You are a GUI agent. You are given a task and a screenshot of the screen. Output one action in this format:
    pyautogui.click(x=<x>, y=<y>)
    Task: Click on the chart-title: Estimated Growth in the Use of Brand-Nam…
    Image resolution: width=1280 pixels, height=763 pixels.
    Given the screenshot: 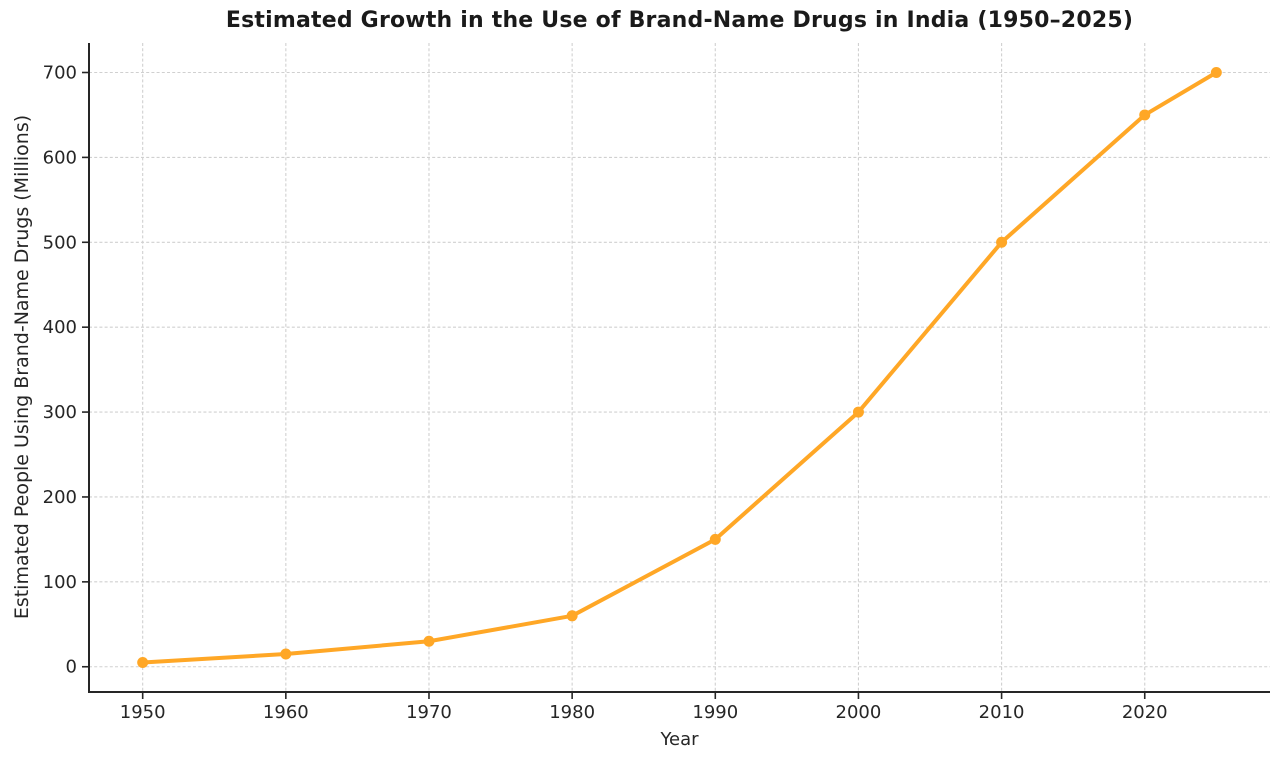 What is the action you would take?
    pyautogui.click(x=679, y=20)
    